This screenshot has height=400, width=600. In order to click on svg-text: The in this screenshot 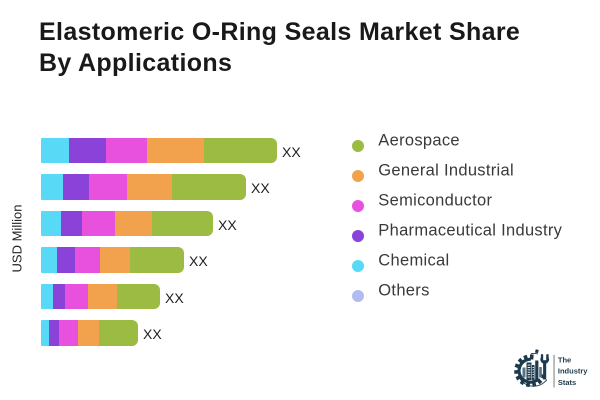, I will do `click(564, 359)`.